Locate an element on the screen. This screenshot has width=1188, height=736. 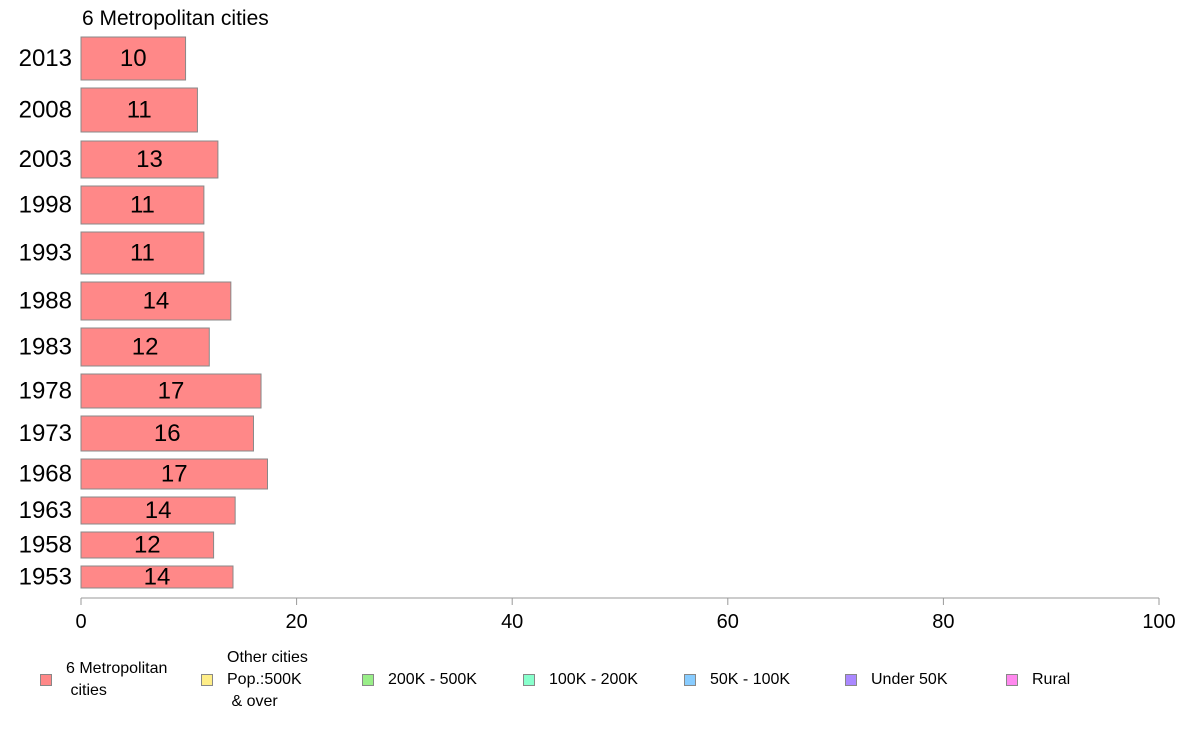
y-tick-label: 1988 is located at coordinates (45, 301).